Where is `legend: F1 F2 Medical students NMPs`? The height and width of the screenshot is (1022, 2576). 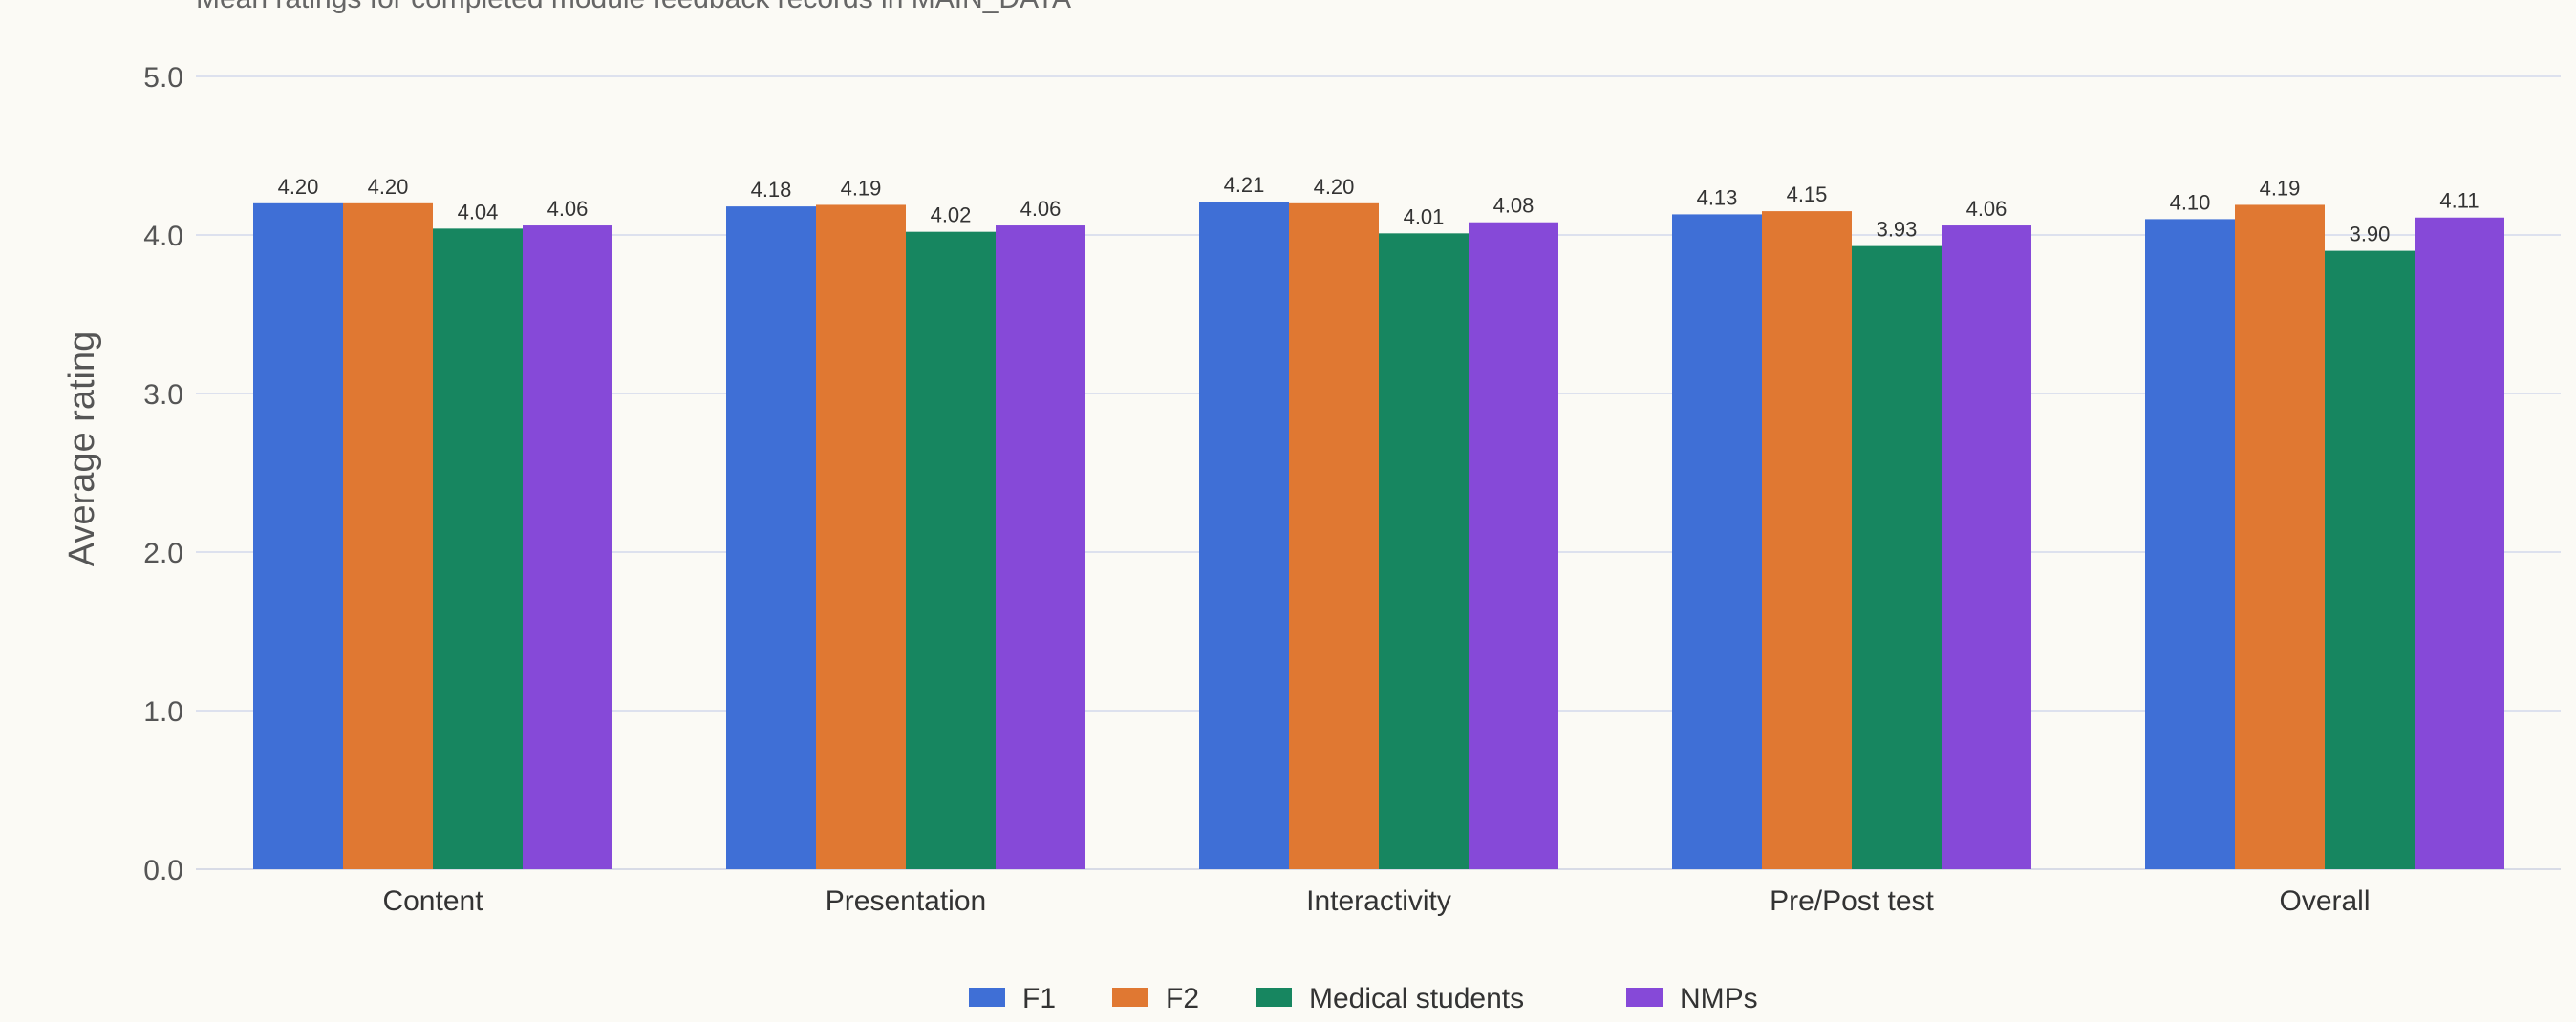
legend: F1 F2 Medical students NMPs is located at coordinates (1363, 998).